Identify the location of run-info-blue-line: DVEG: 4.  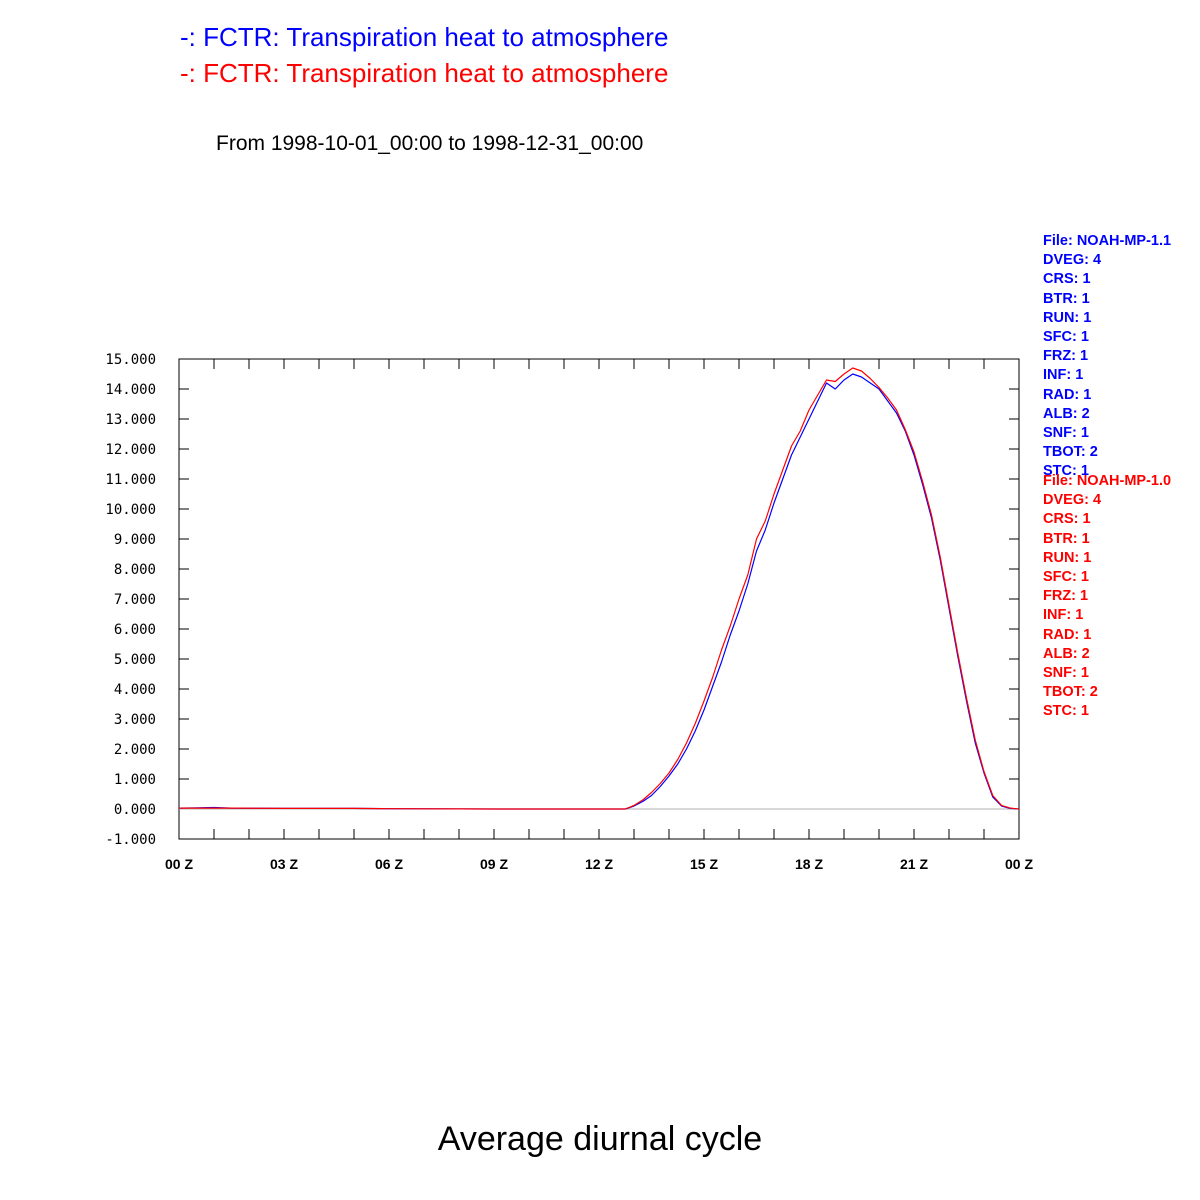
(1072, 260).